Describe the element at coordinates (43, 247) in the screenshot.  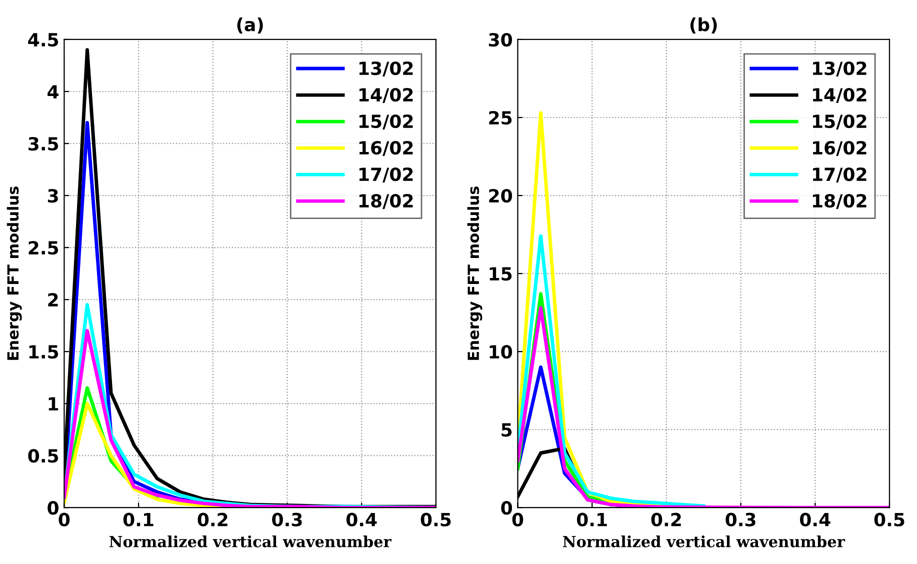
I see `y-tick-label: 2.5` at that location.